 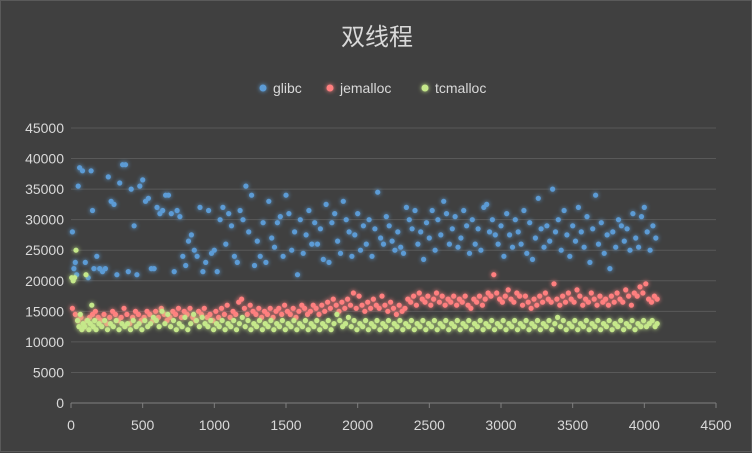 I want to click on legend-label-tcmalloc: tcmalloc, so click(x=460, y=88).